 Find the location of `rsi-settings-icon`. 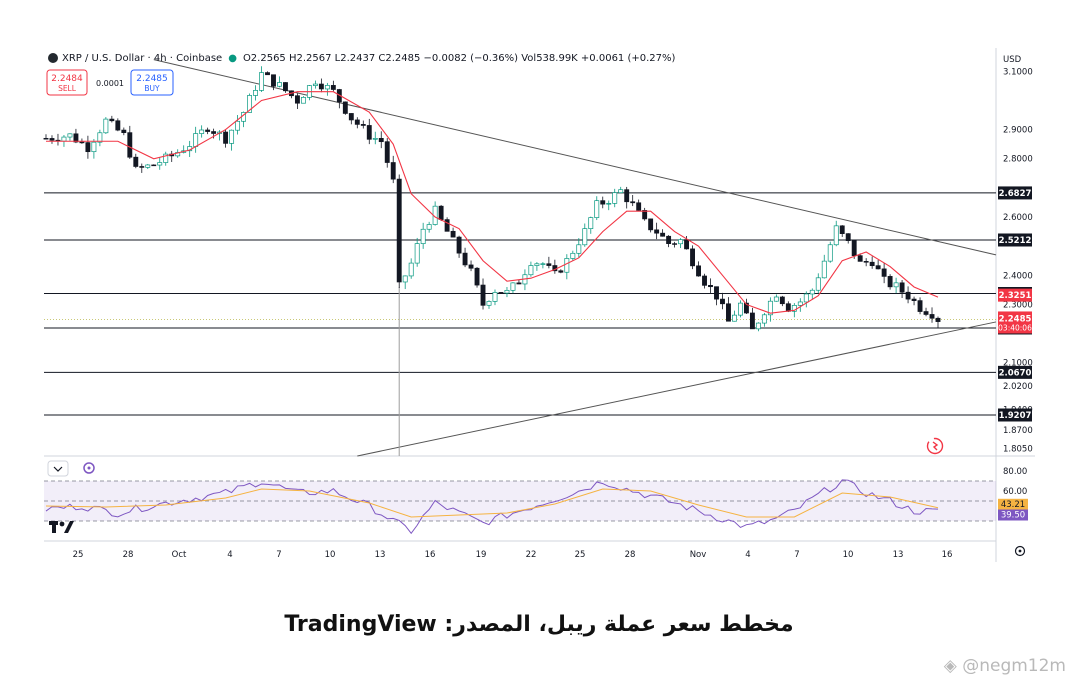

rsi-settings-icon is located at coordinates (89, 468).